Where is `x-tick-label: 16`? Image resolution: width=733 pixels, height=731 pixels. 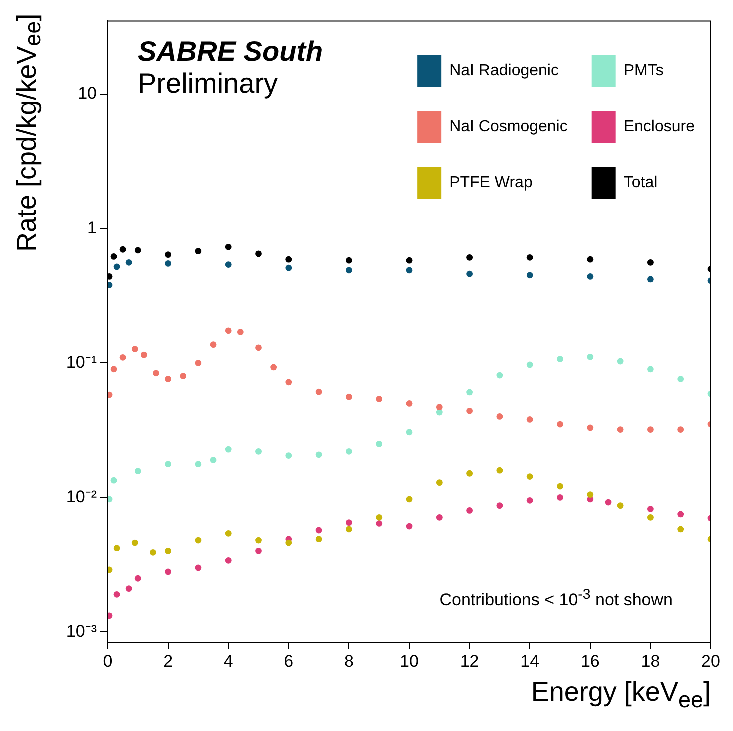
x-tick-label: 16 is located at coordinates (590, 661).